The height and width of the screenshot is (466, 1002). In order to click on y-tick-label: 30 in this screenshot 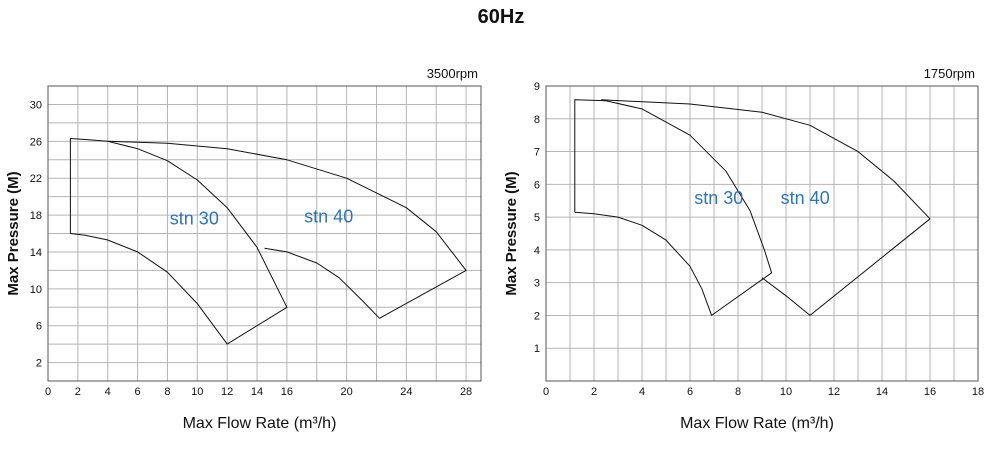, I will do `click(36, 105)`.